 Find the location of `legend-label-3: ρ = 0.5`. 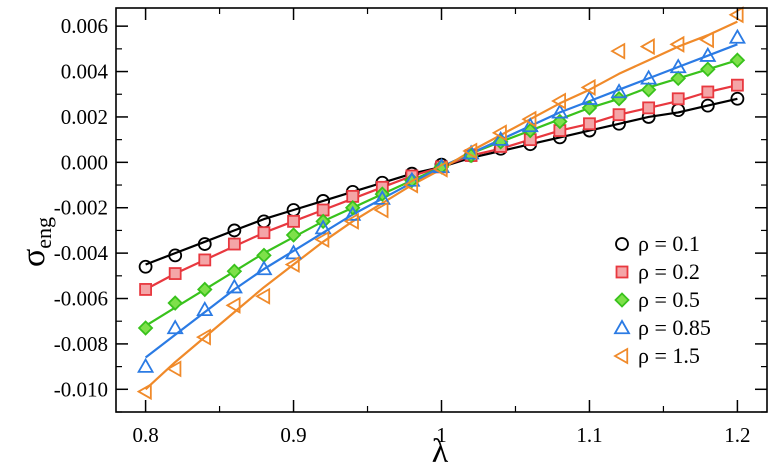

legend-label-3: ρ = 0.5 is located at coordinates (669, 299).